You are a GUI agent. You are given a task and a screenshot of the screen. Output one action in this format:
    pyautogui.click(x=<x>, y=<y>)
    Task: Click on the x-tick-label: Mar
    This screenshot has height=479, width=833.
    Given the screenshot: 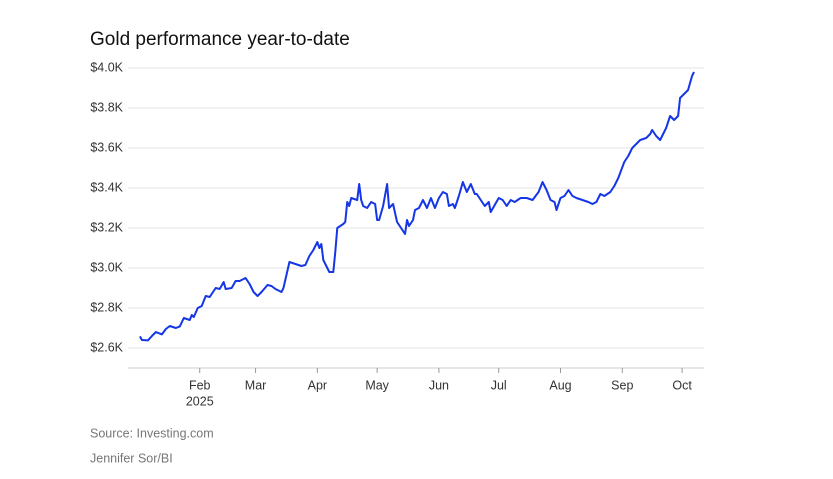 What is the action you would take?
    pyautogui.click(x=256, y=385)
    